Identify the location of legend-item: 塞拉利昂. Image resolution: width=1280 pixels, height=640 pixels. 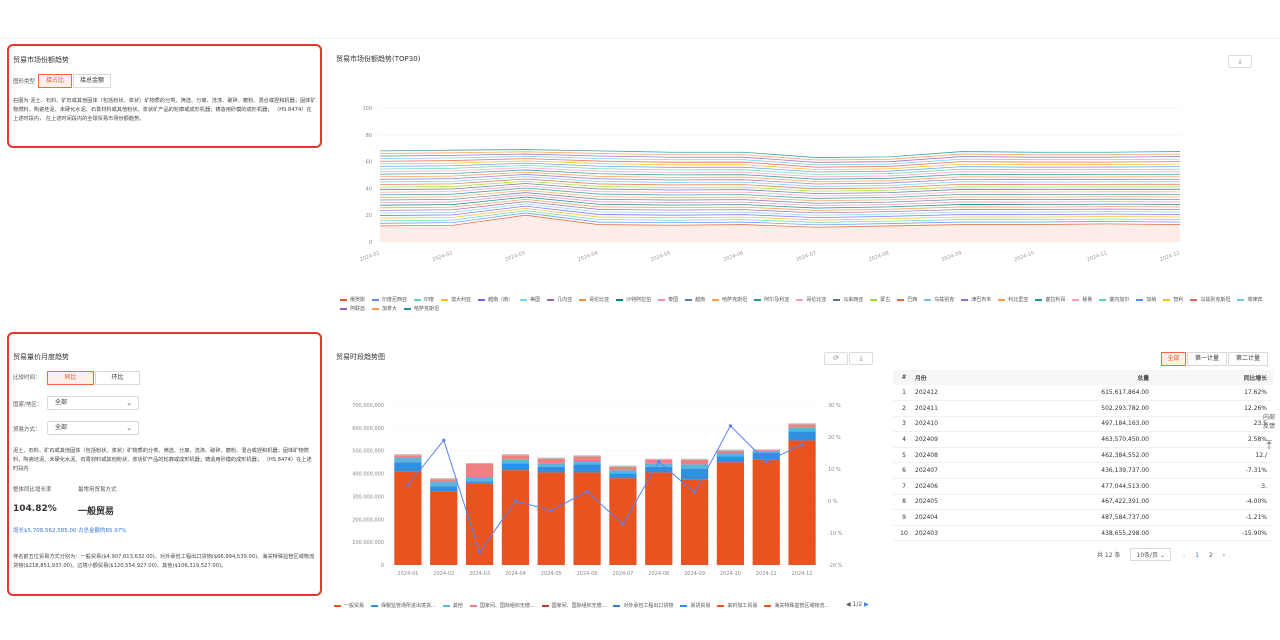
(1050, 300).